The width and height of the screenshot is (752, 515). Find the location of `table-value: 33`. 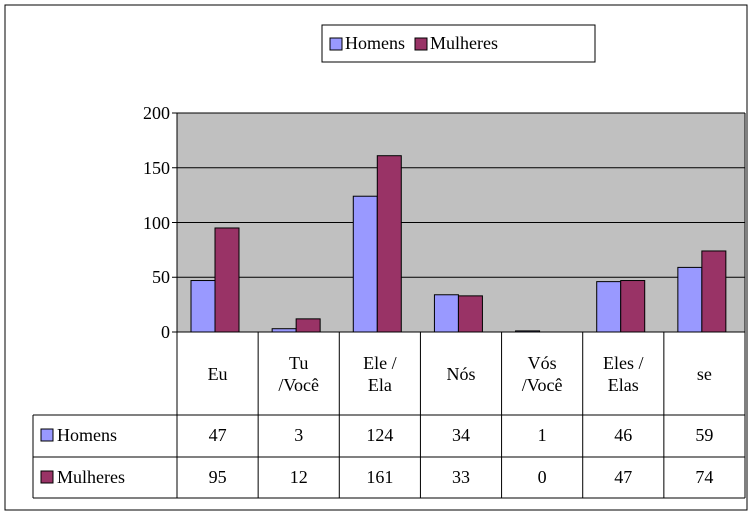

table-value: 33 is located at coordinates (460, 477).